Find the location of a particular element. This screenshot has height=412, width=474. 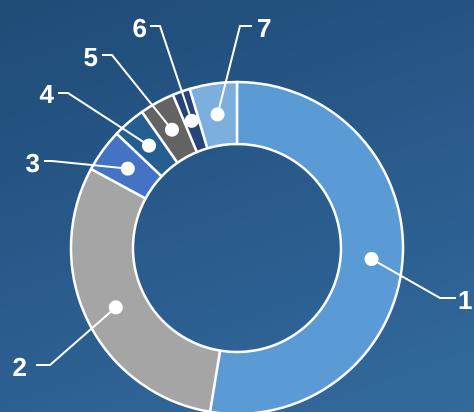

slice-label-3: 3 is located at coordinates (33, 163).